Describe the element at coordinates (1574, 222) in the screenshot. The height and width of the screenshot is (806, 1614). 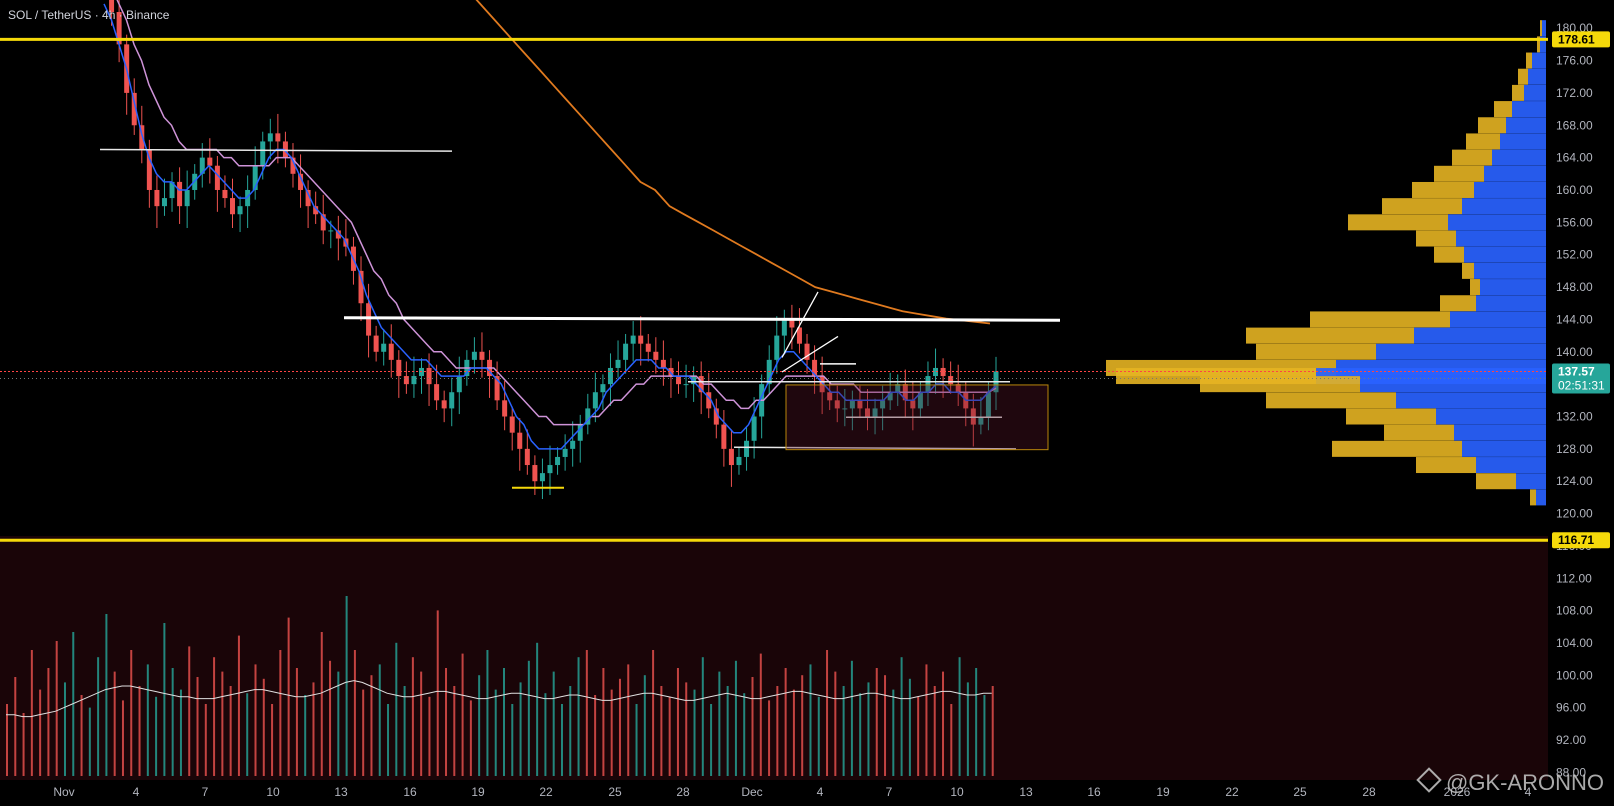
I see `price-tick-label: 156.00` at that location.